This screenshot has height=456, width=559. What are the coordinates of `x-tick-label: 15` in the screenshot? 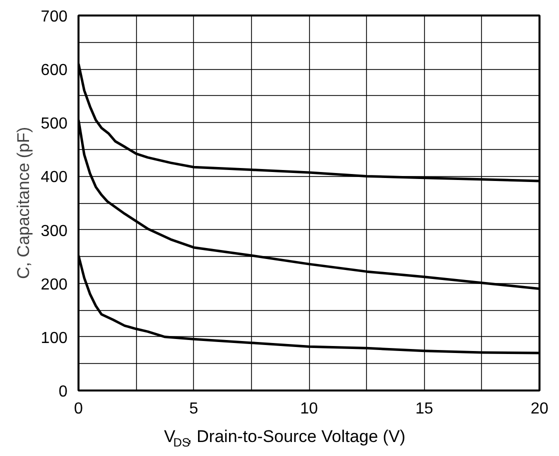 It's located at (424, 409).